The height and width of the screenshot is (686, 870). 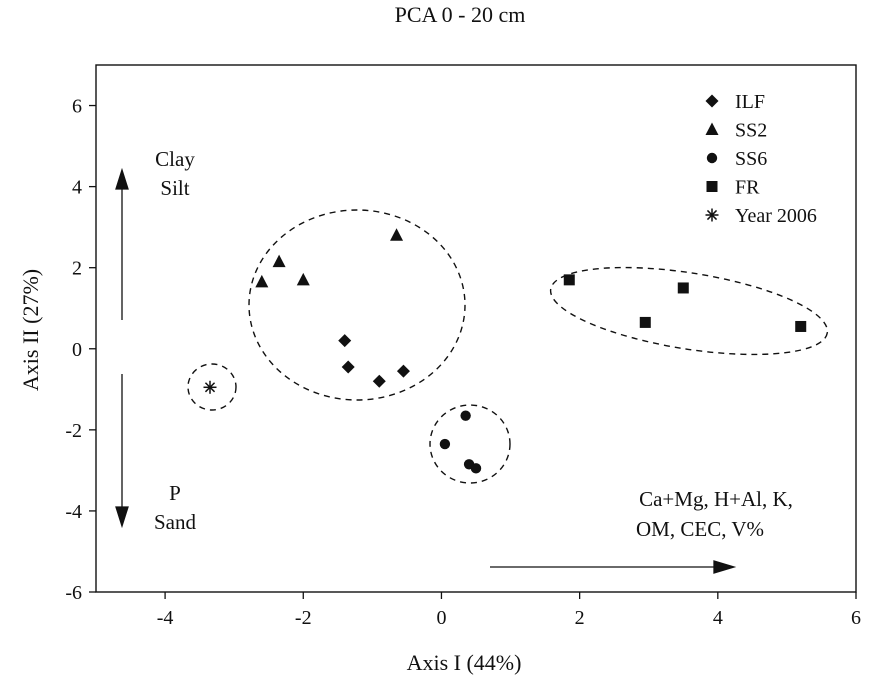 I want to click on annotation-p: P, so click(x=175, y=493).